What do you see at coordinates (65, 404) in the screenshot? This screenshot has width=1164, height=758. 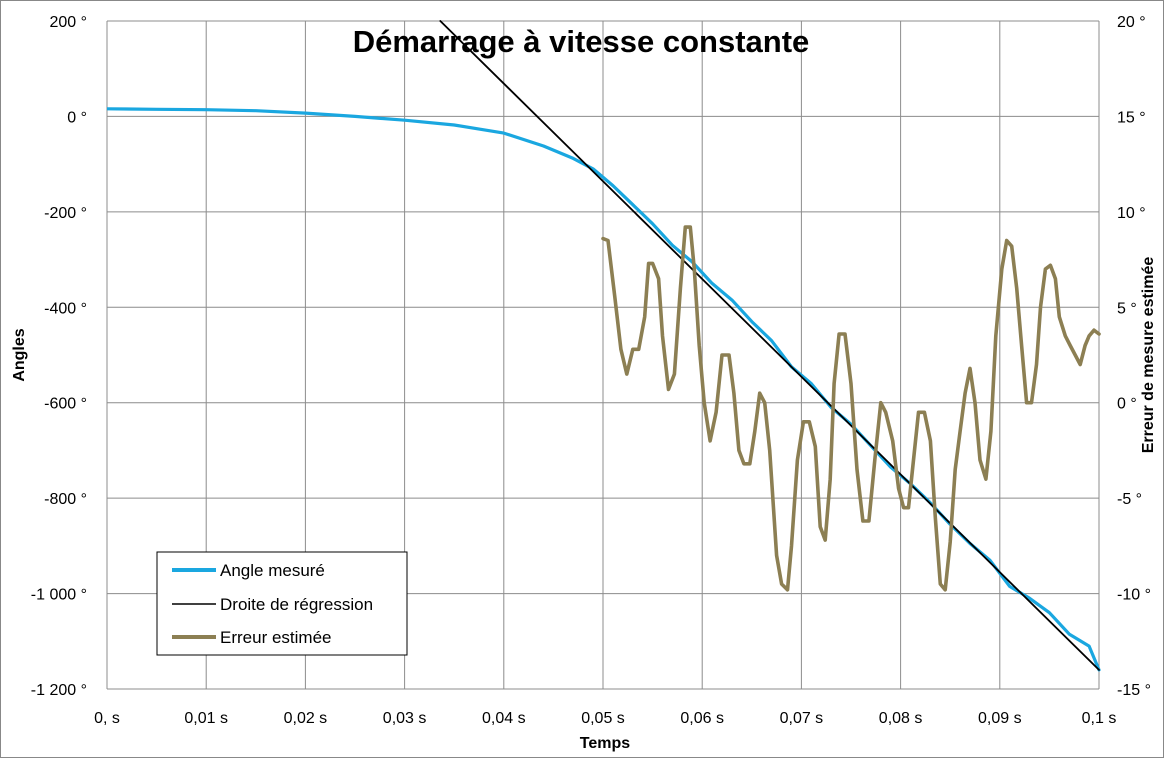 I see `y-tick-label: -600 °` at bounding box center [65, 404].